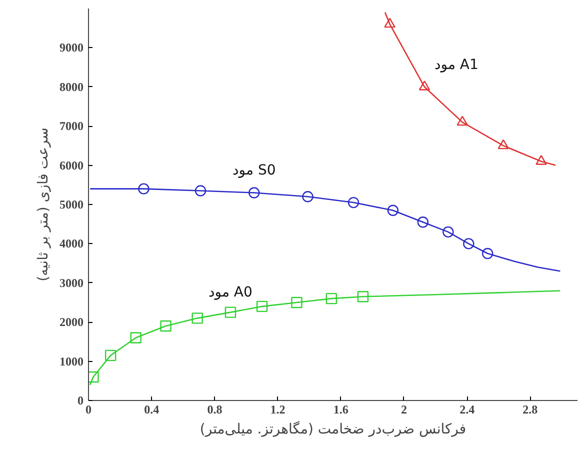 The width and height of the screenshot is (579, 455). I want to click on x-tick-label: 0.8, so click(214, 409).